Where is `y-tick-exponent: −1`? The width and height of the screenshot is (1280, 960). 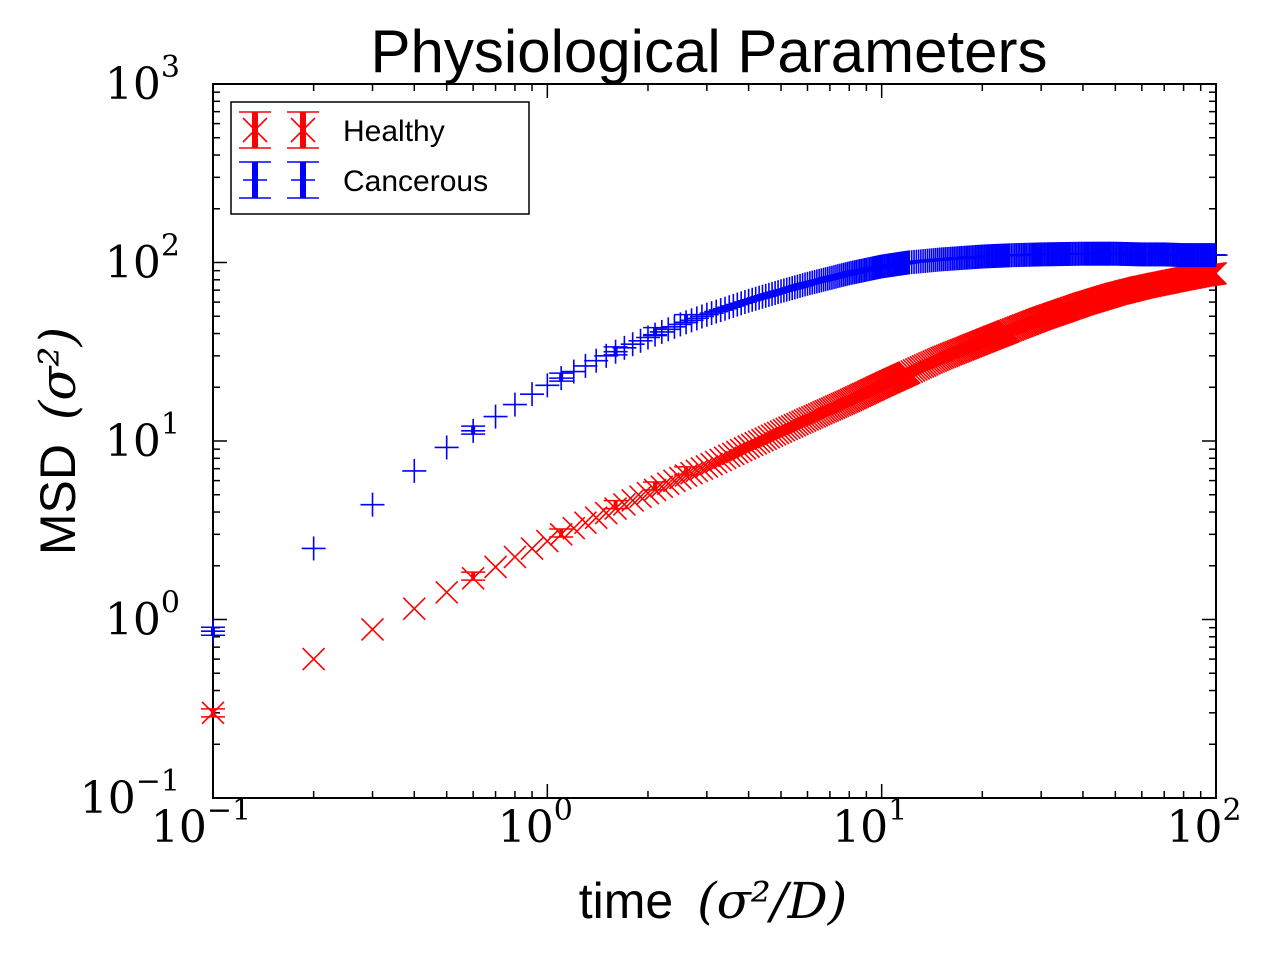
y-tick-exponent: −1 is located at coordinates (158, 781).